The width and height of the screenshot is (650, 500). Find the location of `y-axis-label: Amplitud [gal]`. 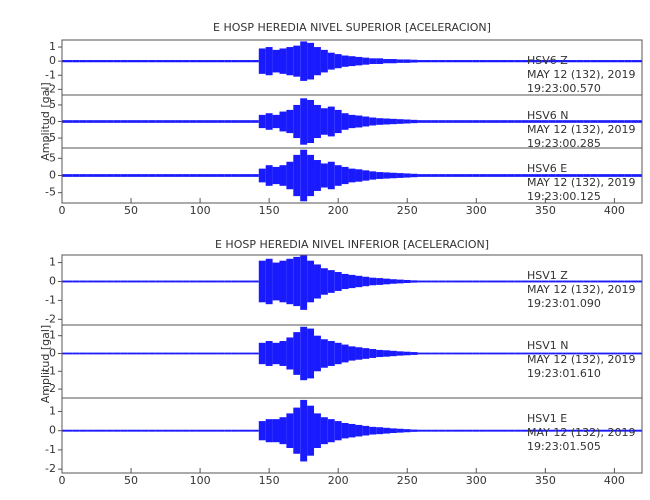

y-axis-label: Amplitud [gal] is located at coordinates (45, 364).